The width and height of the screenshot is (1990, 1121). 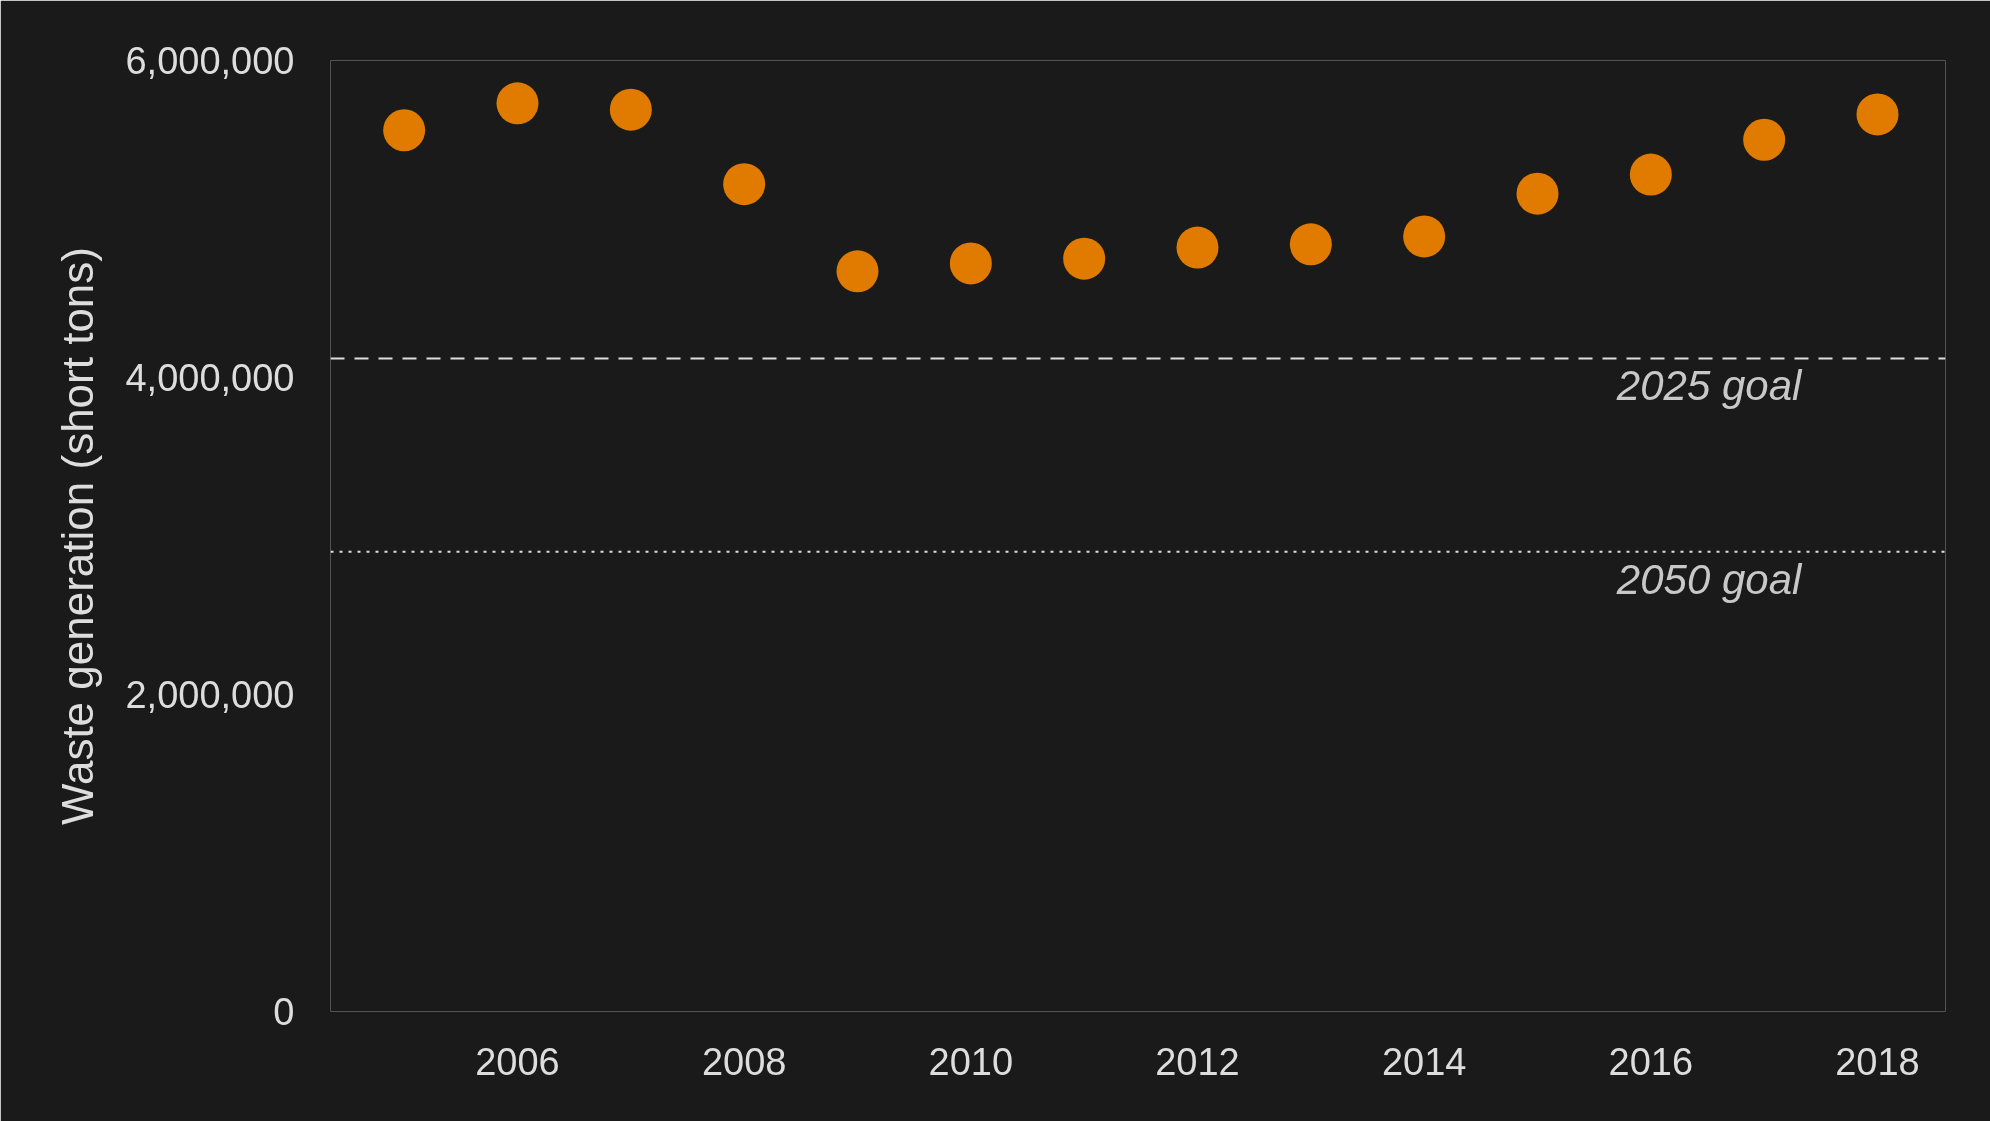 I want to click on ref-line-label: 2025 goal, so click(x=1709, y=386).